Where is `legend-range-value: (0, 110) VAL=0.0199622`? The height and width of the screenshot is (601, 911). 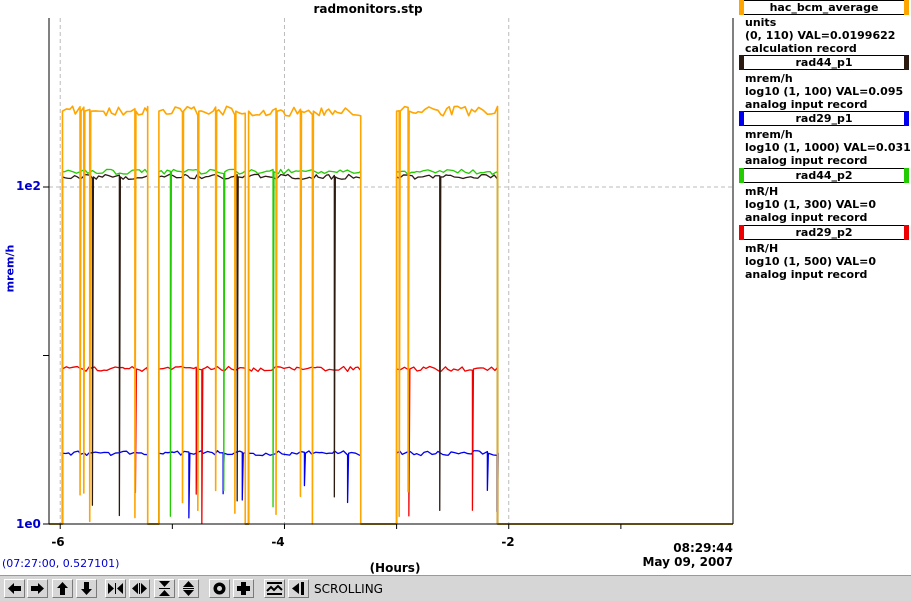
legend-range-value: (0, 110) VAL=0.0199622 is located at coordinates (820, 35).